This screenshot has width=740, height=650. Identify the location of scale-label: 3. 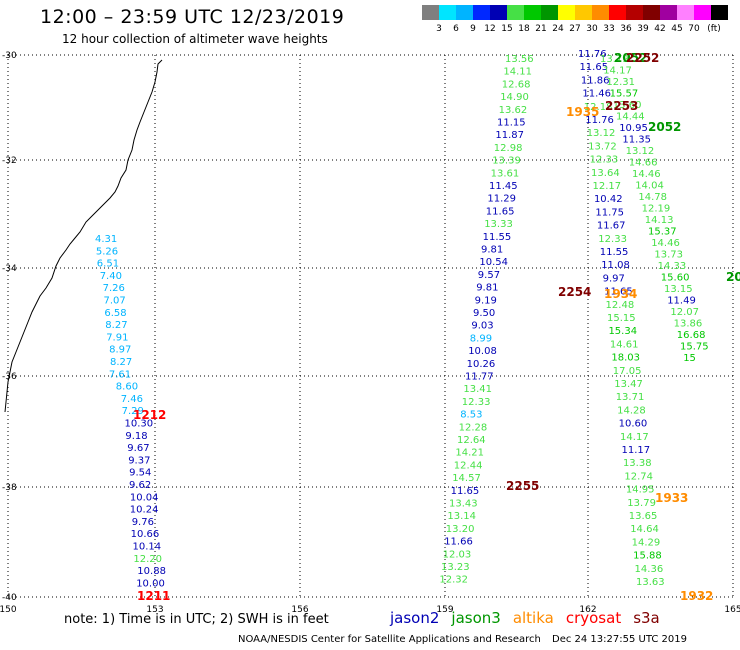
(439, 29).